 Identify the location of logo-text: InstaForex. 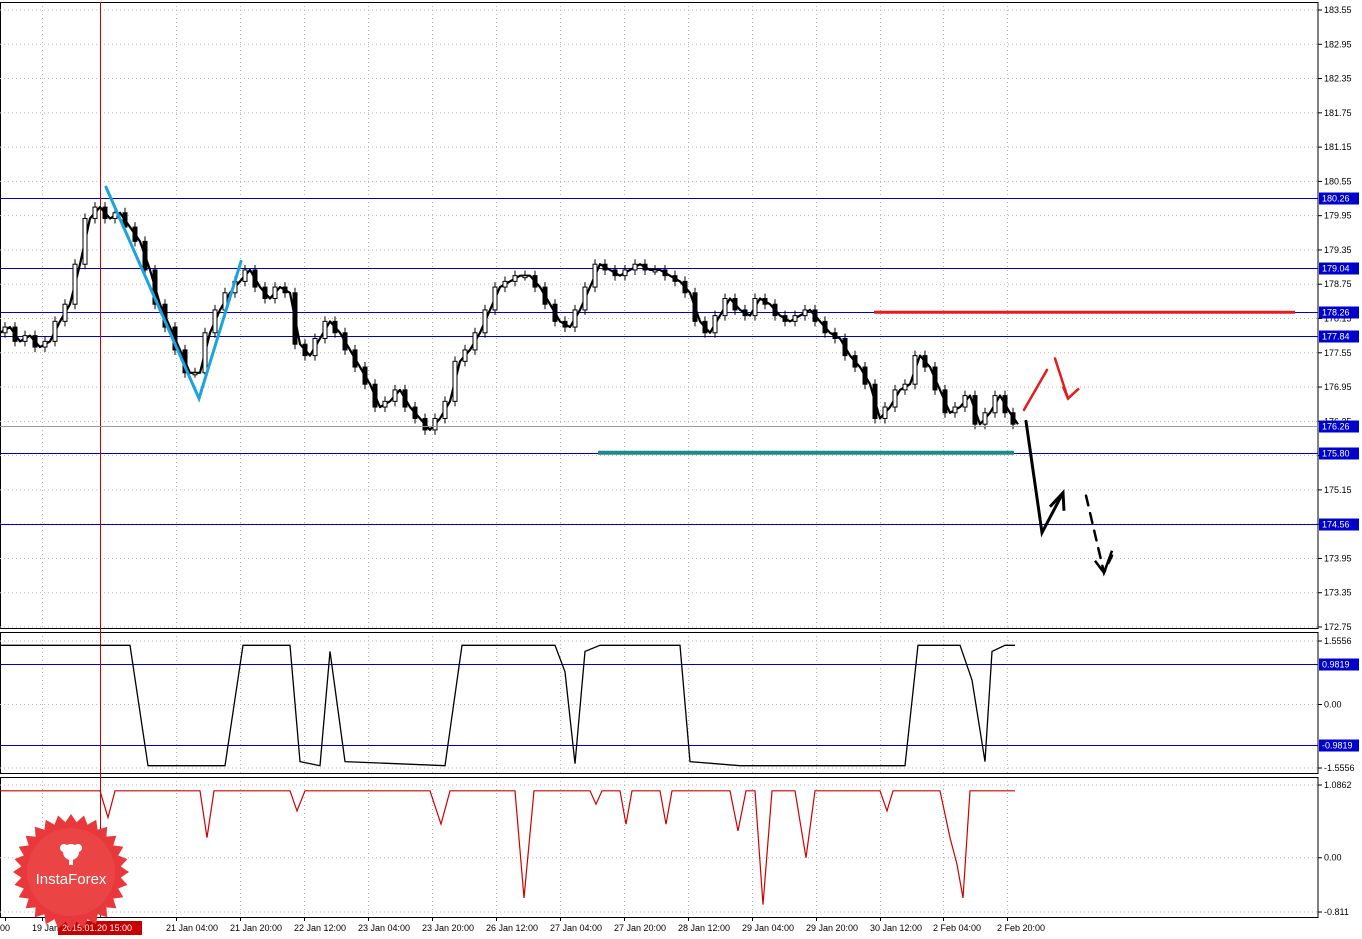
(71, 879).